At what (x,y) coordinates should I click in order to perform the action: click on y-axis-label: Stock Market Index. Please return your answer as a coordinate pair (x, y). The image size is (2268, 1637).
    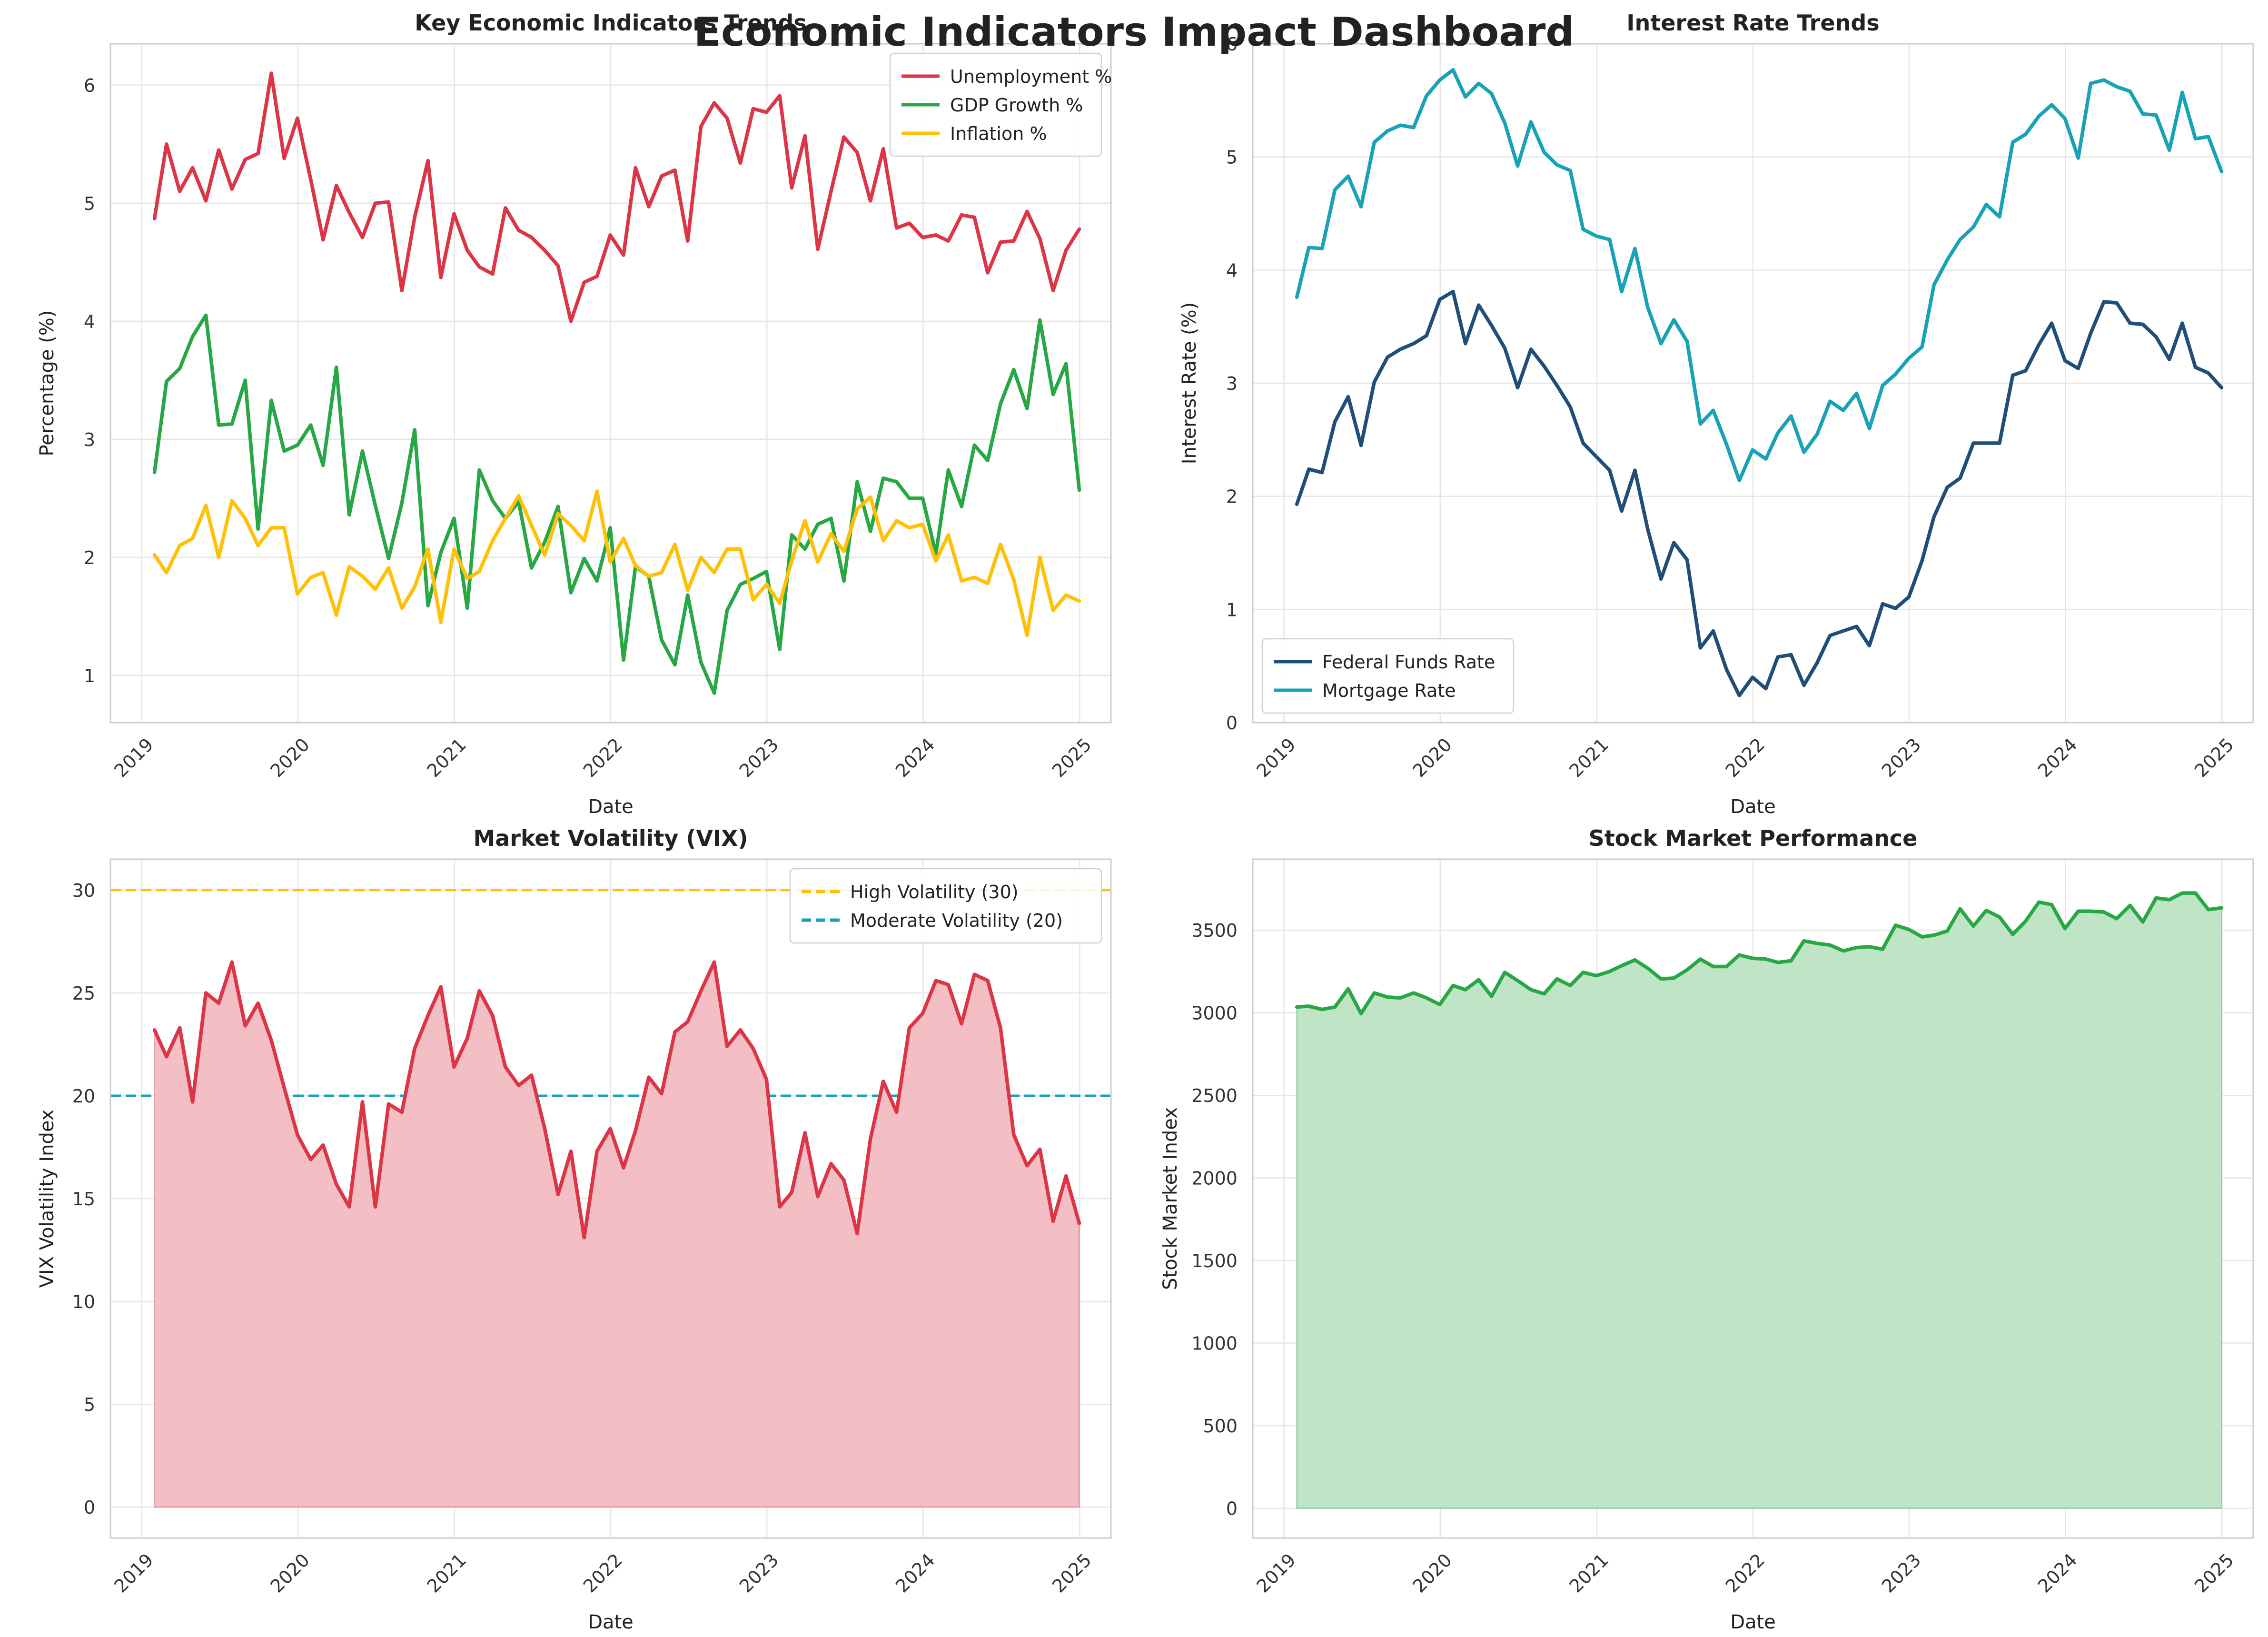
    Looking at the image, I should click on (1170, 1199).